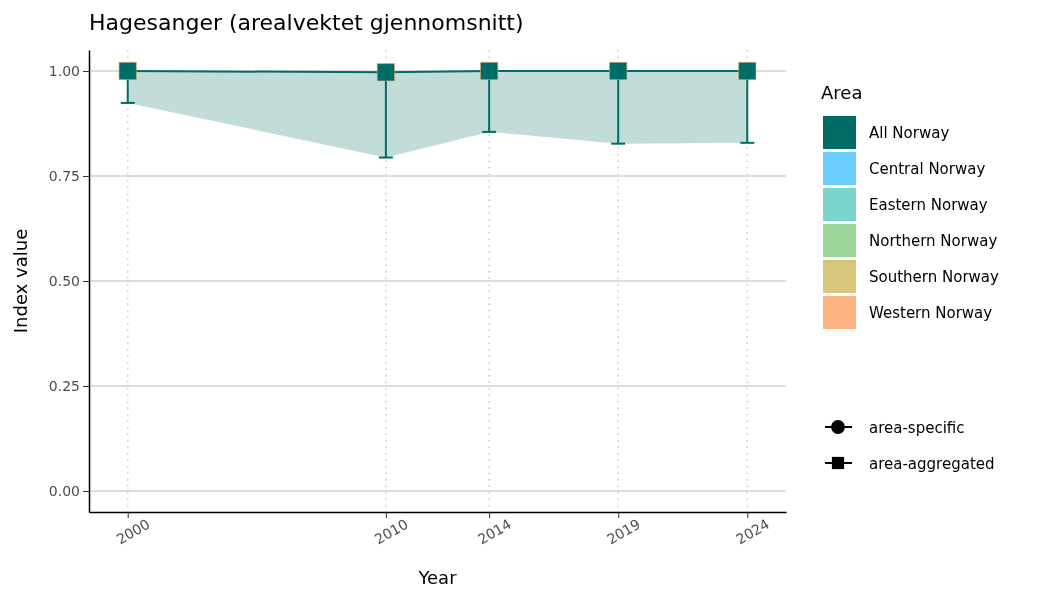 The height and width of the screenshot is (600, 1050). What do you see at coordinates (934, 277) in the screenshot?
I see `legend-label: Southern Norway` at bounding box center [934, 277].